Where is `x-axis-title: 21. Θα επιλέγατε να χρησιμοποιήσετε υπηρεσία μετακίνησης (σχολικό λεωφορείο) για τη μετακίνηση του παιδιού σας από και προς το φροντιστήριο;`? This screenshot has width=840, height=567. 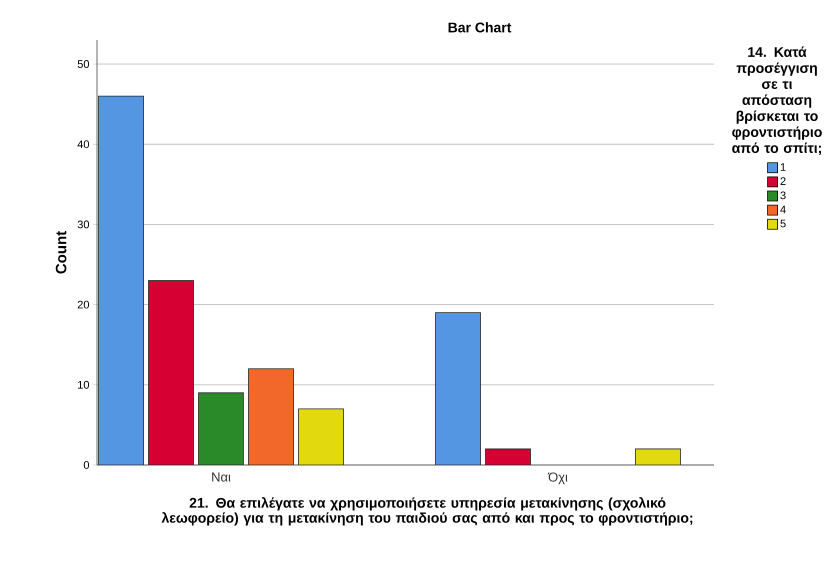 x-axis-title: 21. Θα επιλέγατε να χρησιμοποιήσετε υπηρεσία μετακίνησης (σχολικό λεωφορείο) για τη μετακίνηση του παιδιού σας από και προς το φροντιστήριο; is located at coordinates (427, 511).